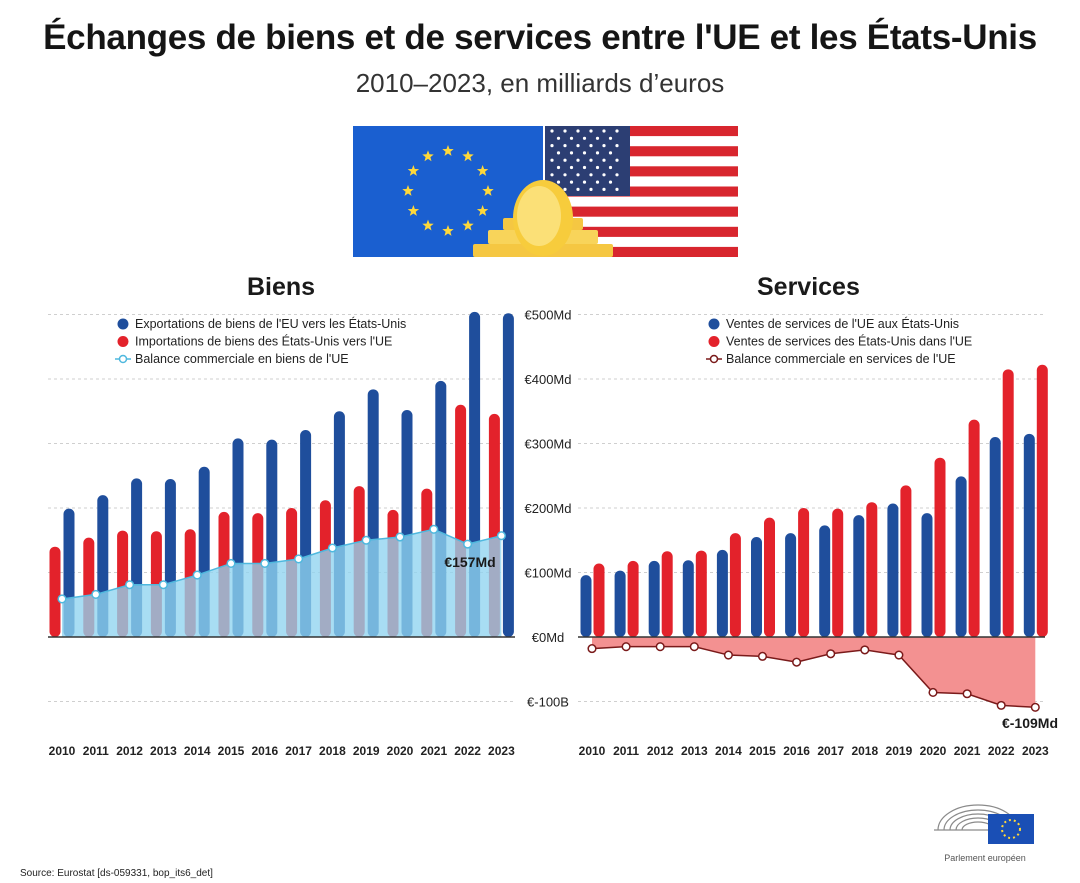 The width and height of the screenshot is (1080, 883). What do you see at coordinates (899, 751) in the screenshot?
I see `x-tick-label: 2019` at bounding box center [899, 751].